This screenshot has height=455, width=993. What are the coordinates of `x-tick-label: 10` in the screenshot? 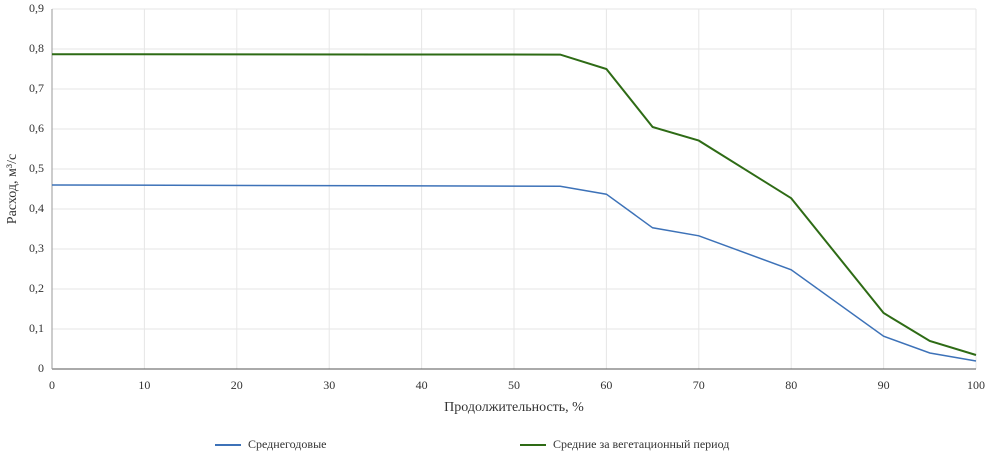 It's located at (144, 385).